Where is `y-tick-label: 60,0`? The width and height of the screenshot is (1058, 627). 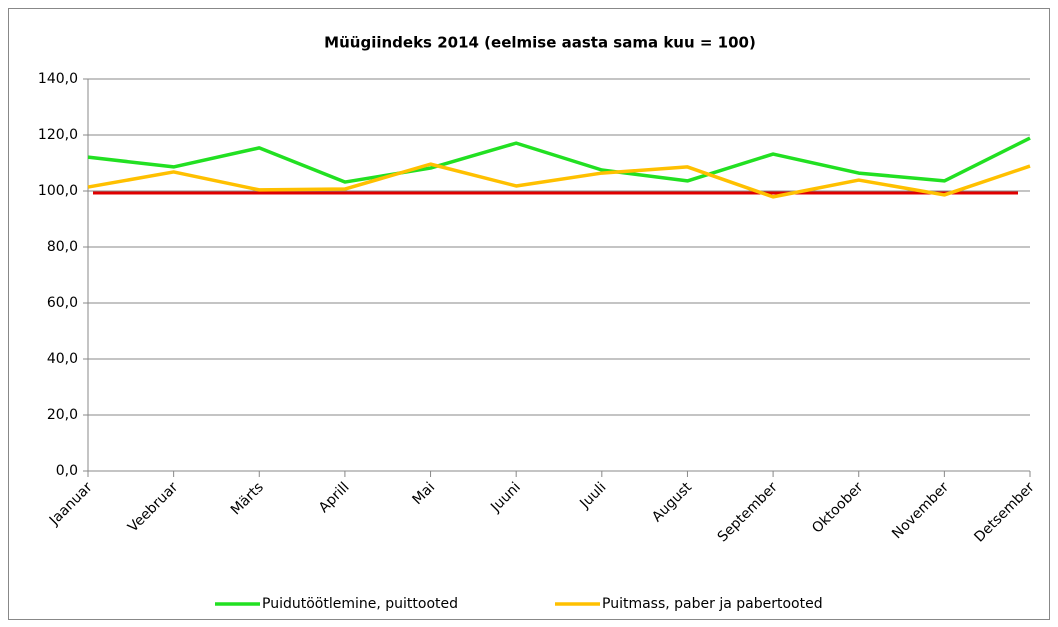 y-tick-label: 60,0 is located at coordinates (62, 303).